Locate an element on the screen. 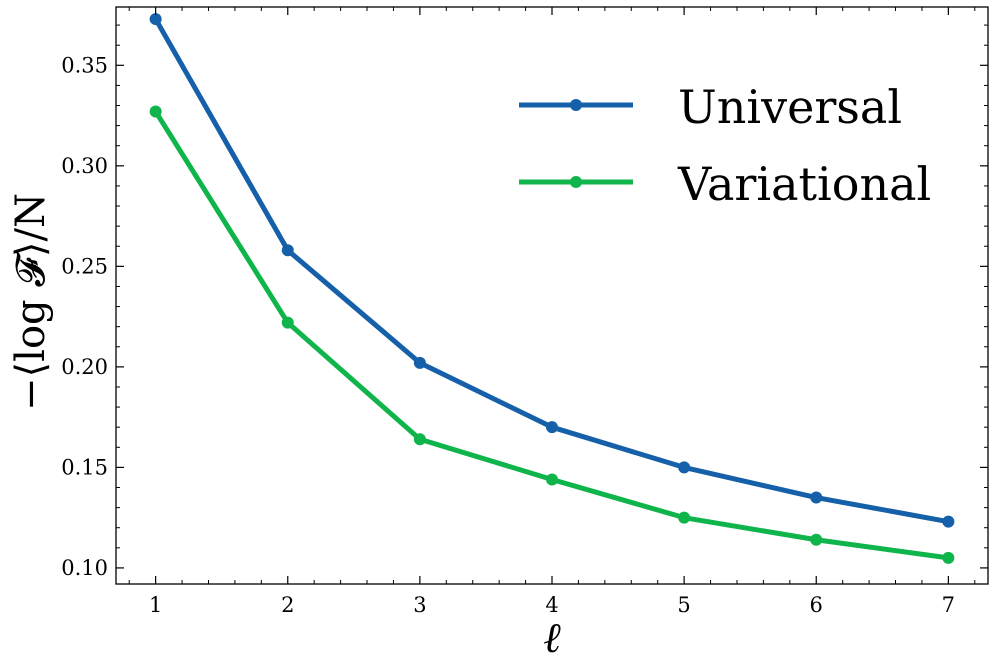 This screenshot has height=672, width=996. x-tick-label: 4 is located at coordinates (551, 605).